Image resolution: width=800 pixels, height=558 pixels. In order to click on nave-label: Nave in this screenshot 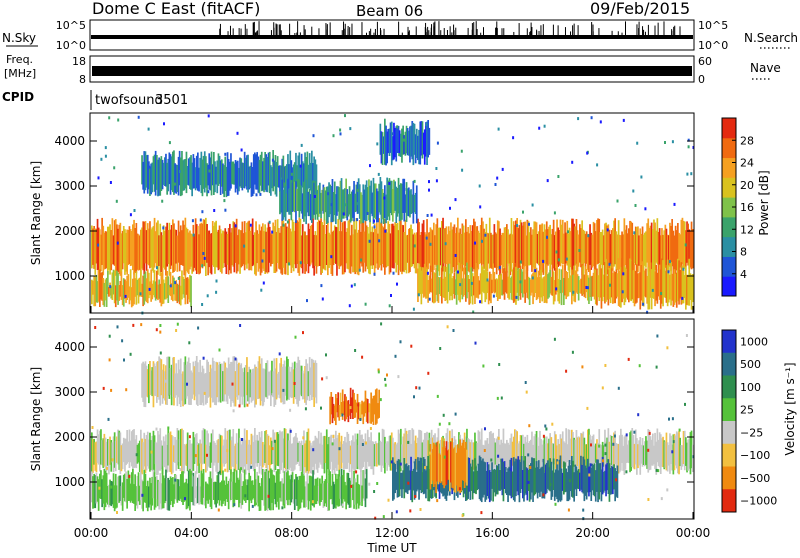, I will do `click(765, 68)`.